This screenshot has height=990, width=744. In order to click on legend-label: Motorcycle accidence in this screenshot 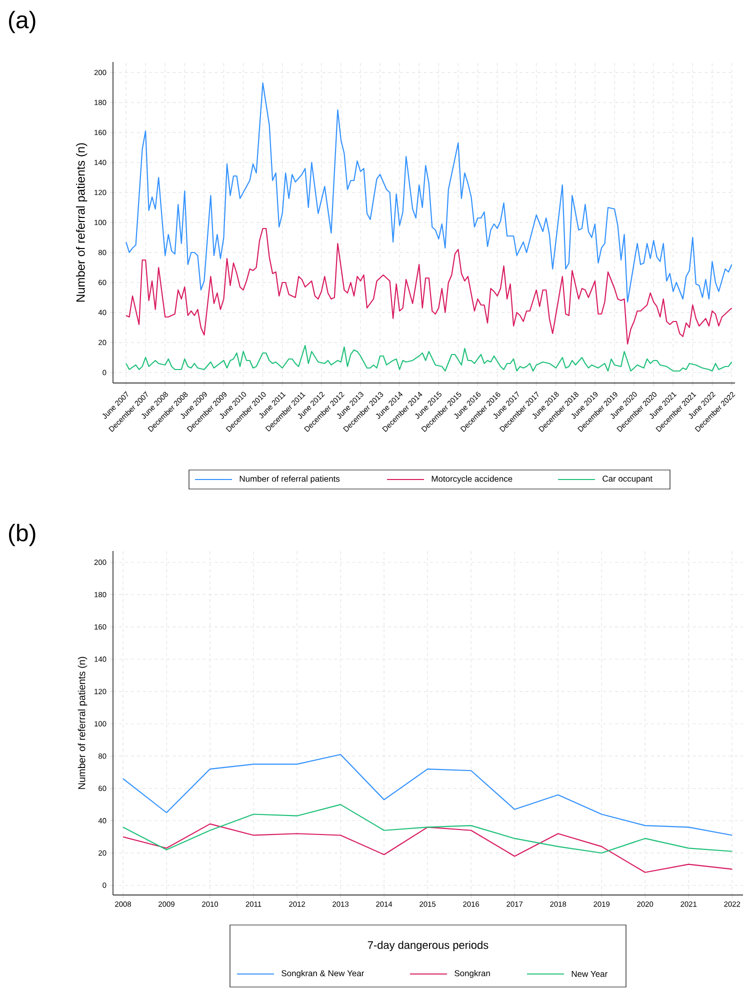, I will do `click(472, 480)`.